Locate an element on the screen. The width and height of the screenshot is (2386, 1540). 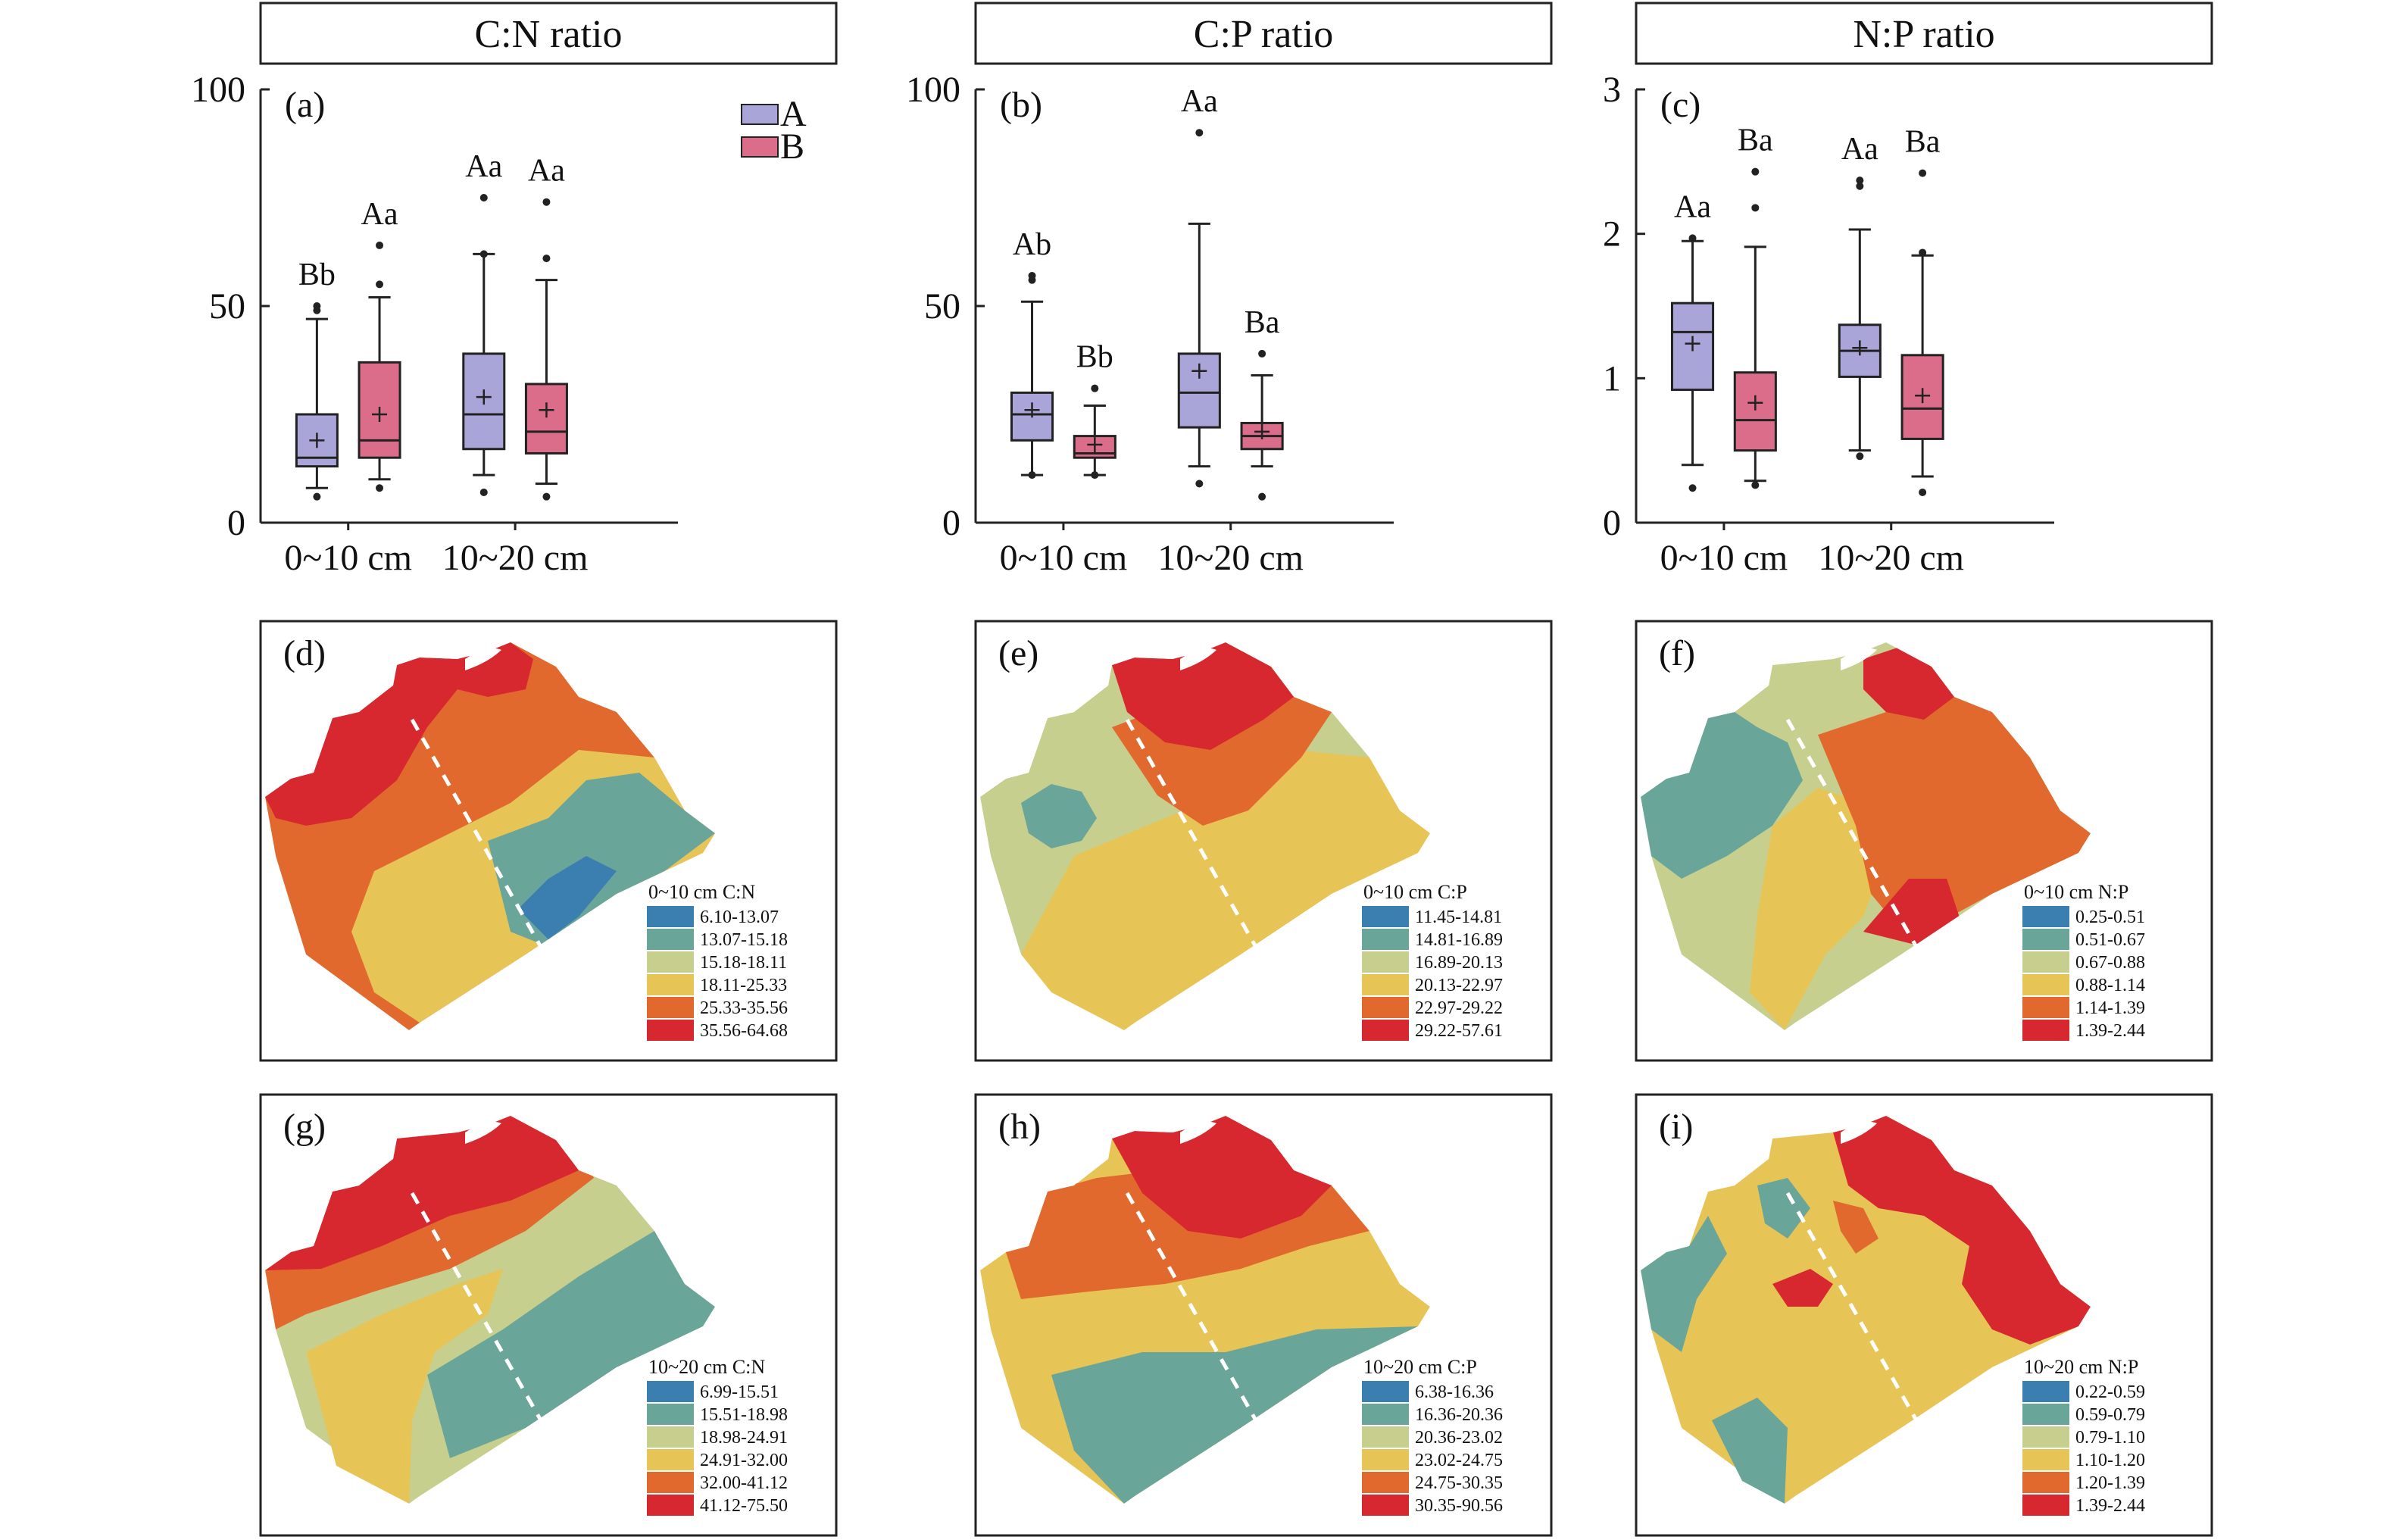
map-legend-title: 10~20 cm C:P is located at coordinates (1420, 1367).